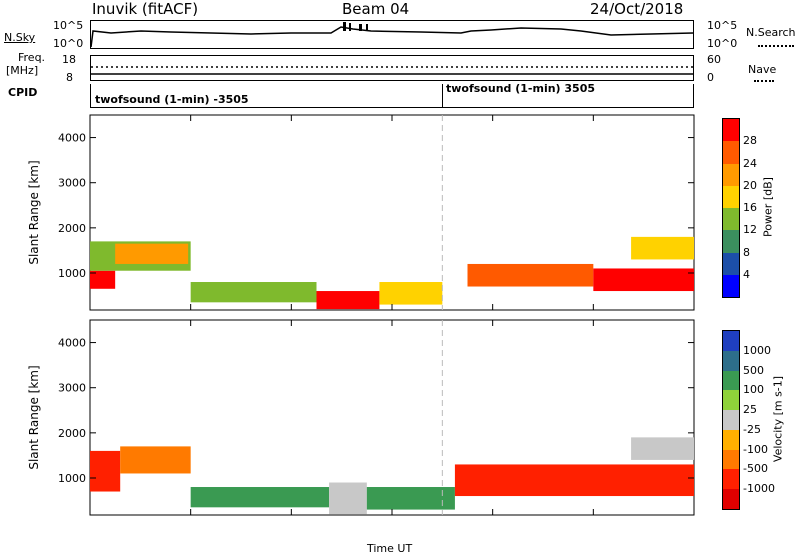 This screenshot has width=800, height=555. What do you see at coordinates (755, 469) in the screenshot?
I see `velocity-colorbar-tick-label: -500` at bounding box center [755, 469].